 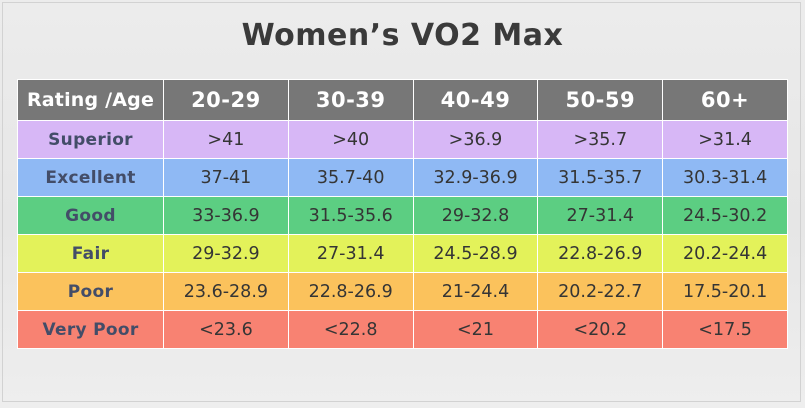 I want to click on table-cell: 17.5-20.1, so click(x=725, y=291).